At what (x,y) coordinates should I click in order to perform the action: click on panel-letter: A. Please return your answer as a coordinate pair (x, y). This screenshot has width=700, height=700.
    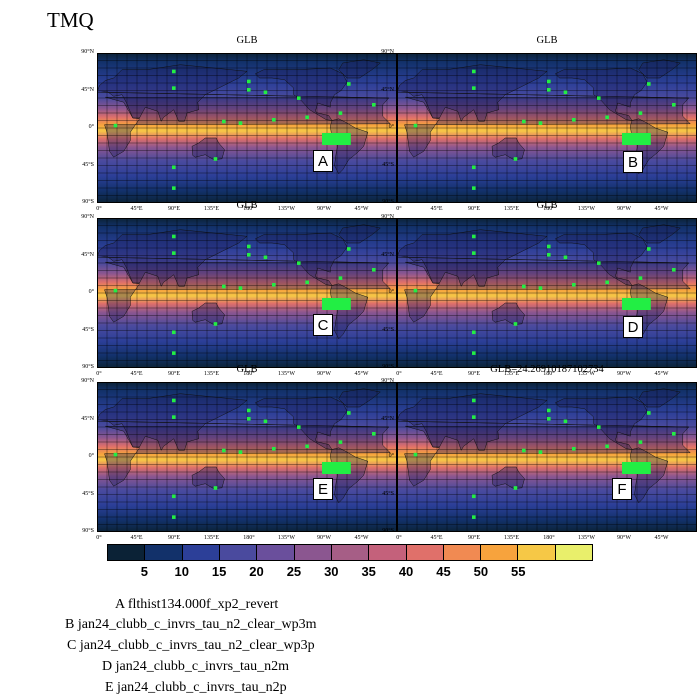
    Looking at the image, I should click on (323, 161).